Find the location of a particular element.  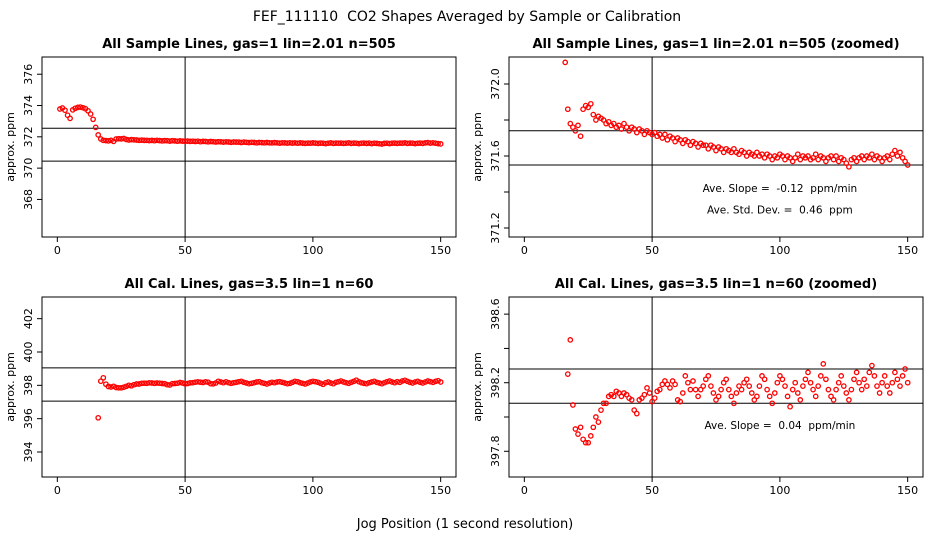

annotation: Ave. Std. Dev. = 0.46 ppm is located at coordinates (780, 211).